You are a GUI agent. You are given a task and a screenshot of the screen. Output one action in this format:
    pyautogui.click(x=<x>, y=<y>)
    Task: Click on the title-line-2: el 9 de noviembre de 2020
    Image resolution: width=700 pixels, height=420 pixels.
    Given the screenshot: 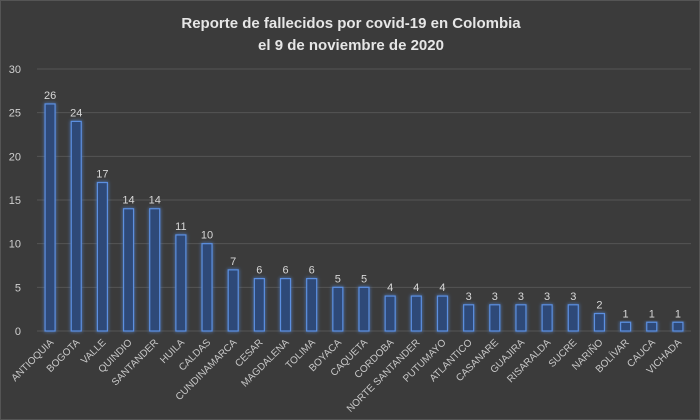 What is the action you would take?
    pyautogui.click(x=351, y=45)
    